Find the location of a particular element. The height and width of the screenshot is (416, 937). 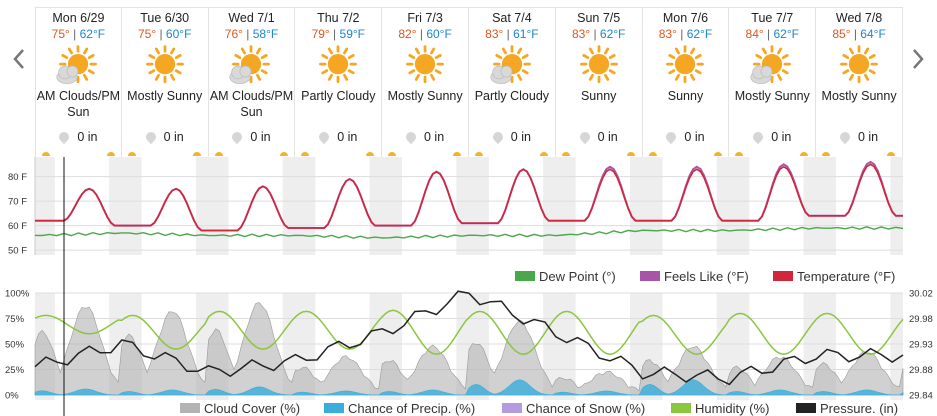

day-temps: 83° | 61°F is located at coordinates (512, 34).